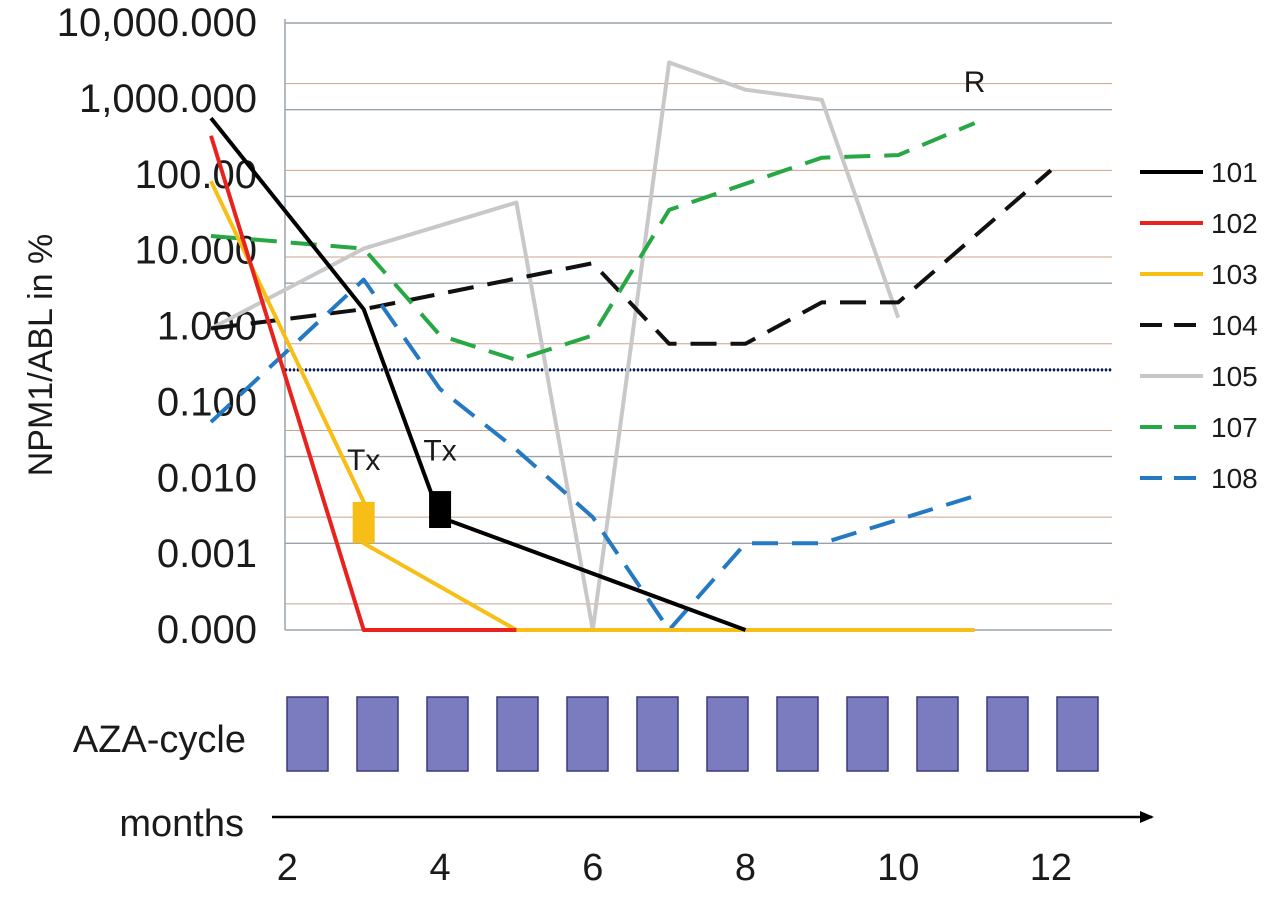  I want to click on y-tick-label: 1,000.000, so click(168, 99).